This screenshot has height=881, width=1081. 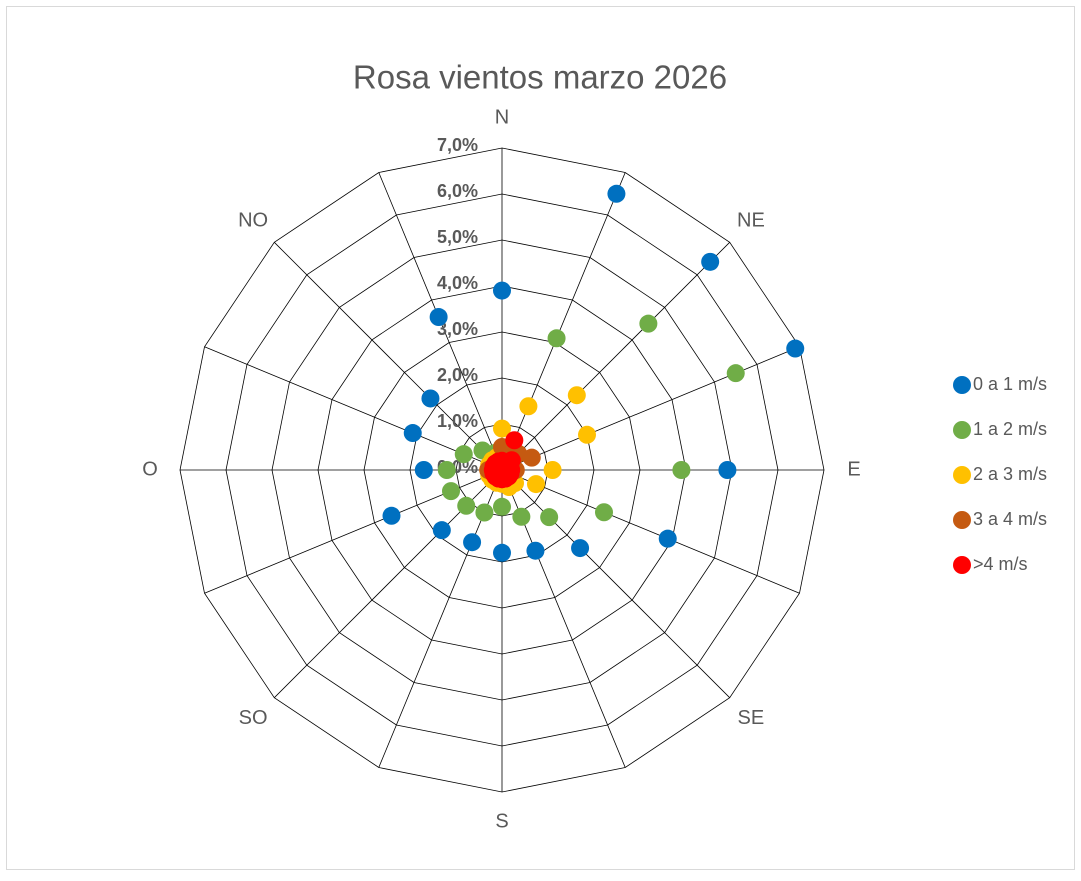 I want to click on category-label: N, so click(x=502, y=117).